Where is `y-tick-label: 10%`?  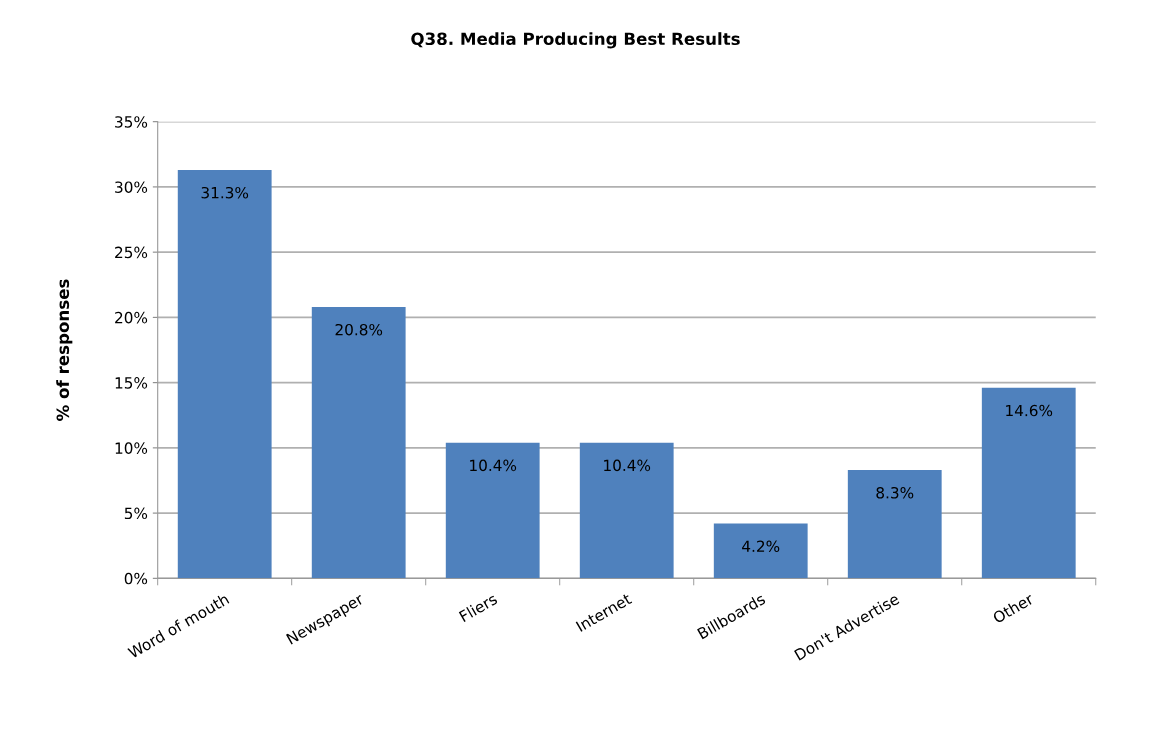
y-tick-label: 10% is located at coordinates (131, 448).